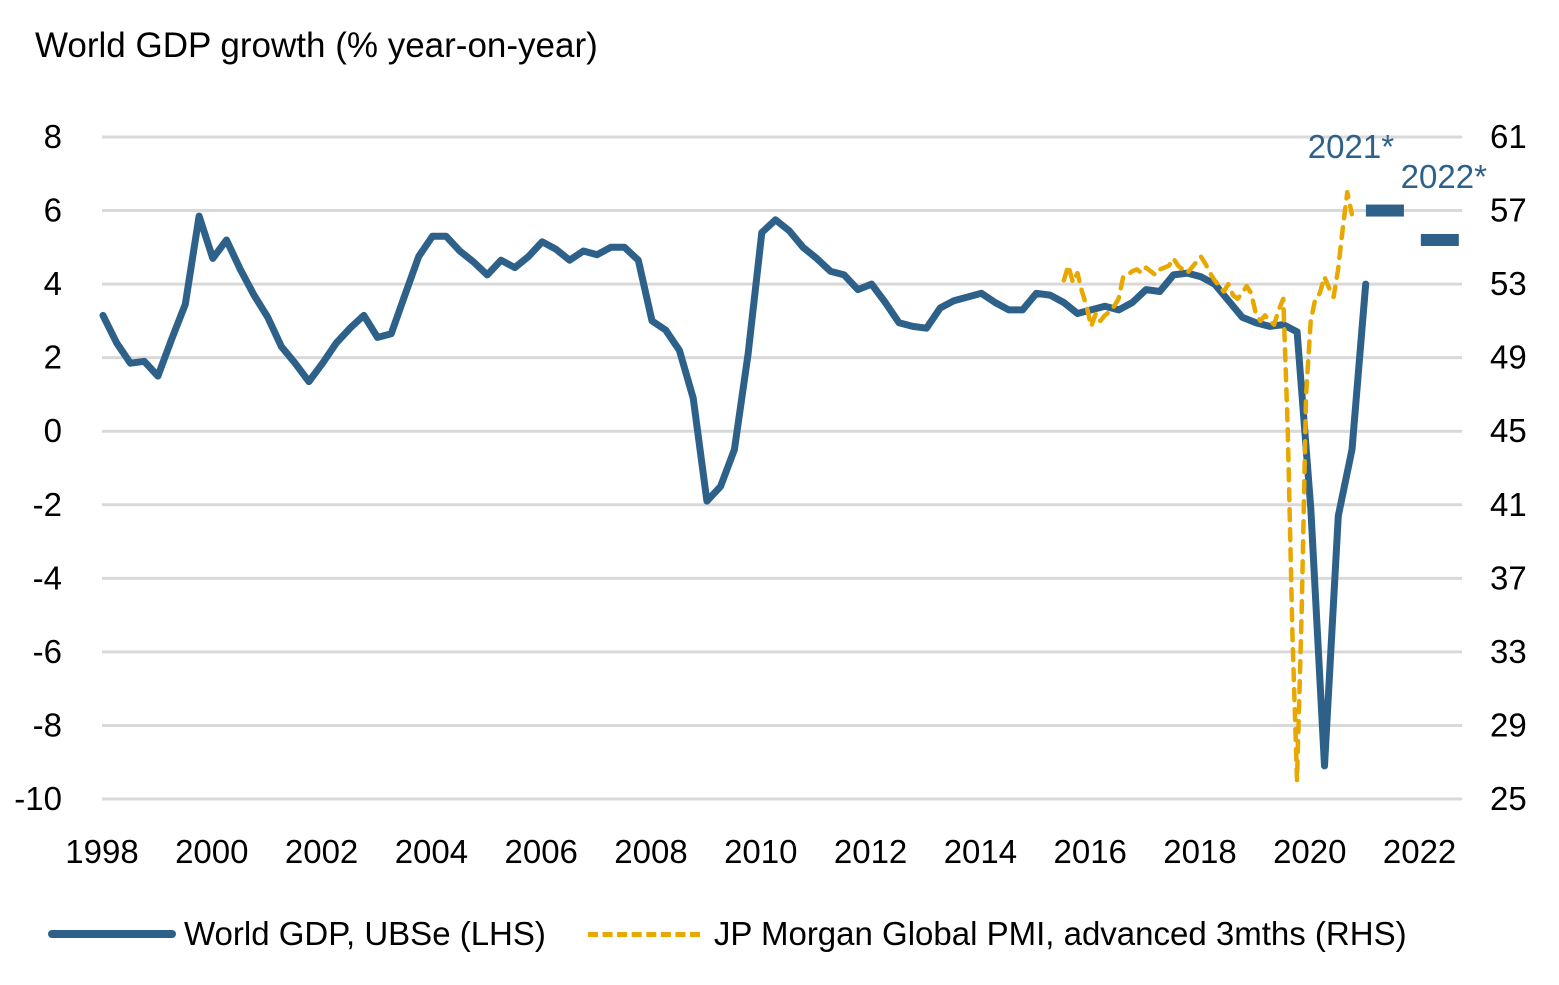  I want to click on right-axis-tick-label: 29, so click(1508, 724).